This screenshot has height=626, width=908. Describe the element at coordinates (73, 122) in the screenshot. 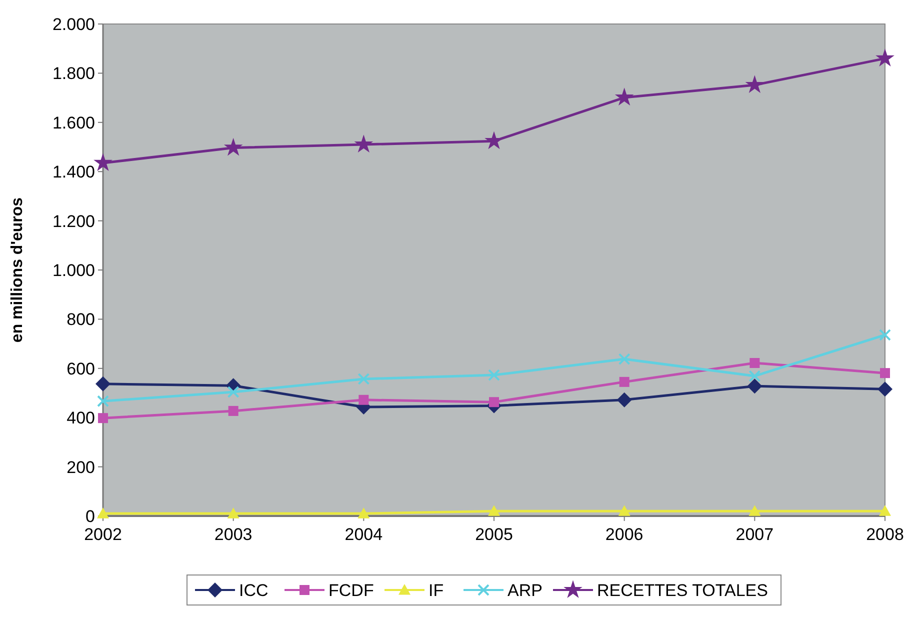

I see `y-tick-label: 1.600` at that location.